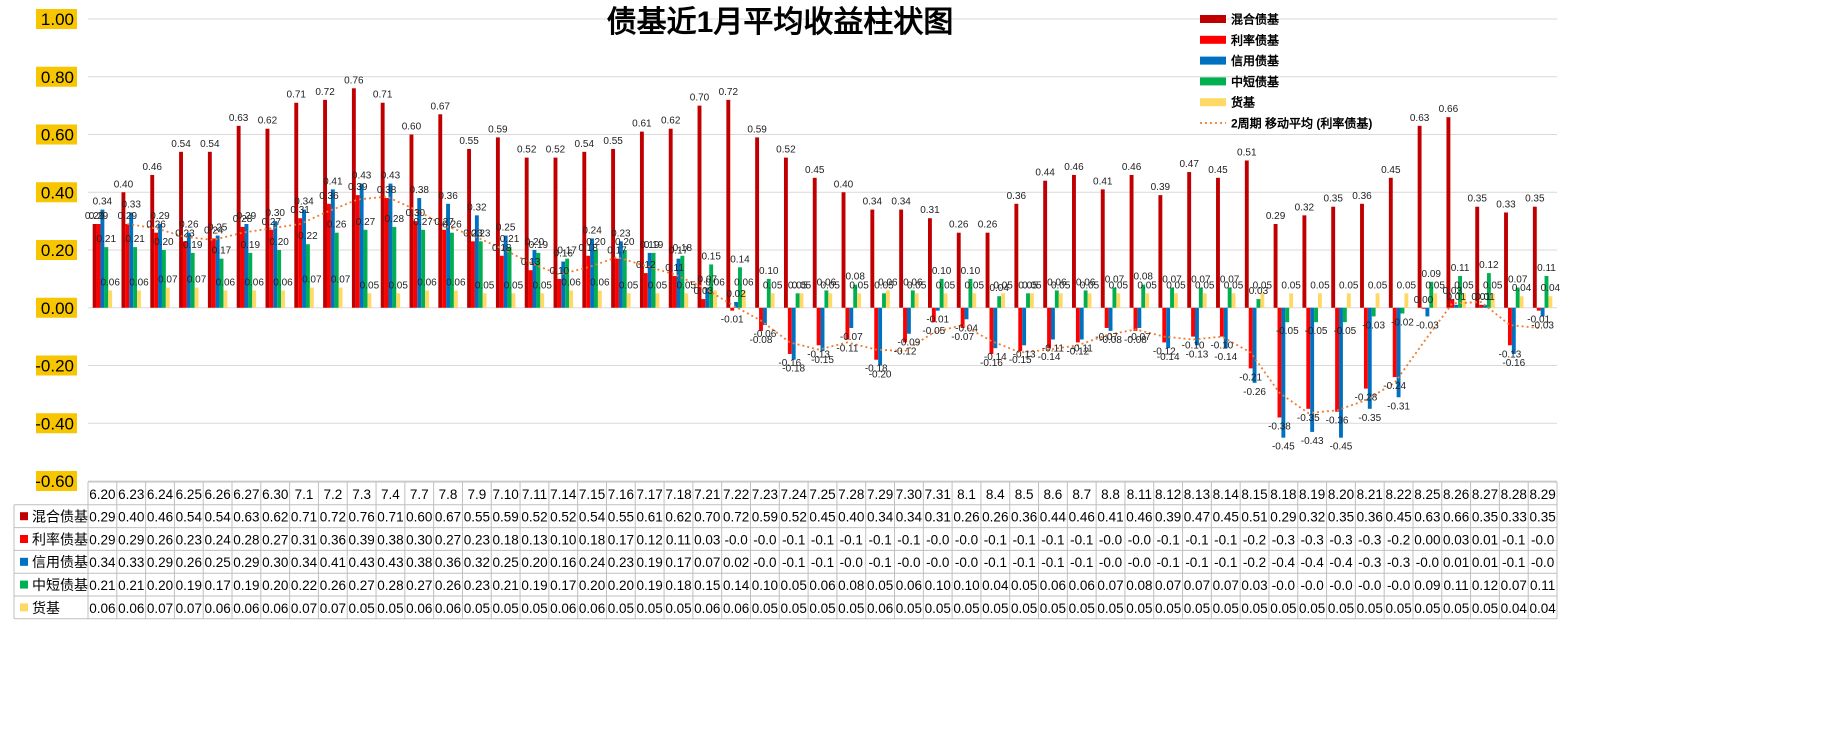 The height and width of the screenshot is (733, 1839). I want to click on x-tick-label: 6.27, so click(246, 494).